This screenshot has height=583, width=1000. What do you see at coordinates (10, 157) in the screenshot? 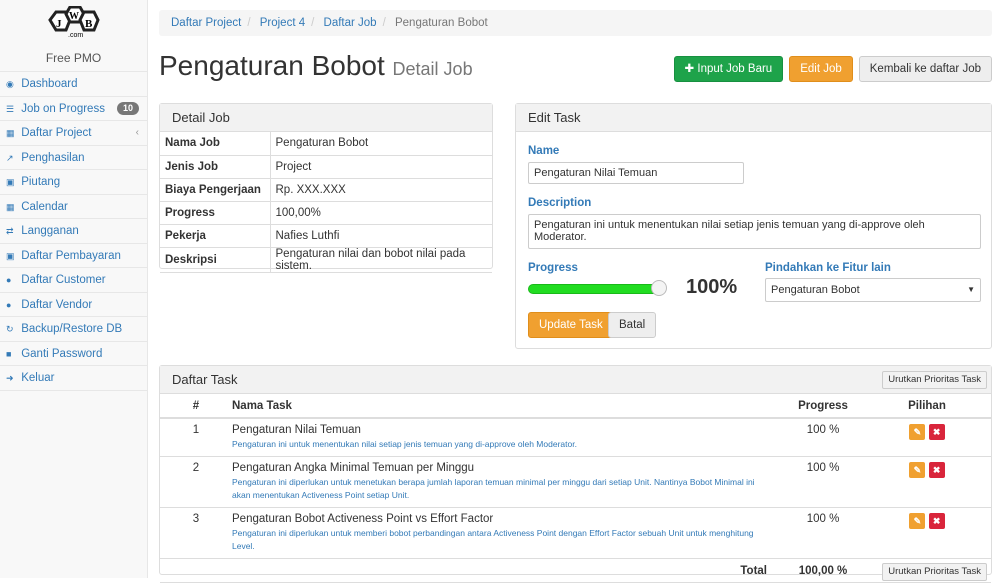
I see `line-chart-icon: ↗` at bounding box center [10, 157].